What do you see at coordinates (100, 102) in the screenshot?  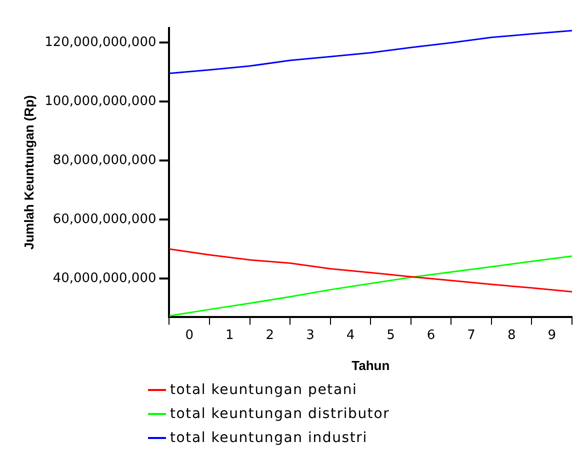 I see `y-tick-label: 100,000,000,000` at bounding box center [100, 102].